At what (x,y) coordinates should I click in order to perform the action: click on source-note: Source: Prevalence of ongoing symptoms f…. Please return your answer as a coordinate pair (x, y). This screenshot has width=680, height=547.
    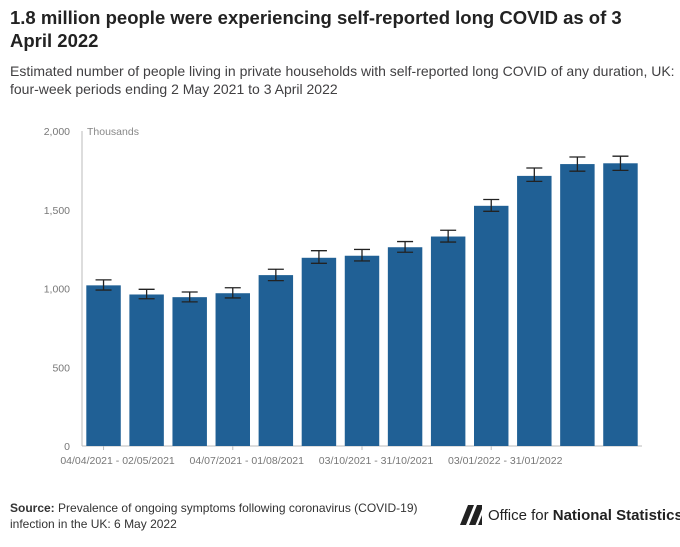
    Looking at the image, I should click on (220, 516).